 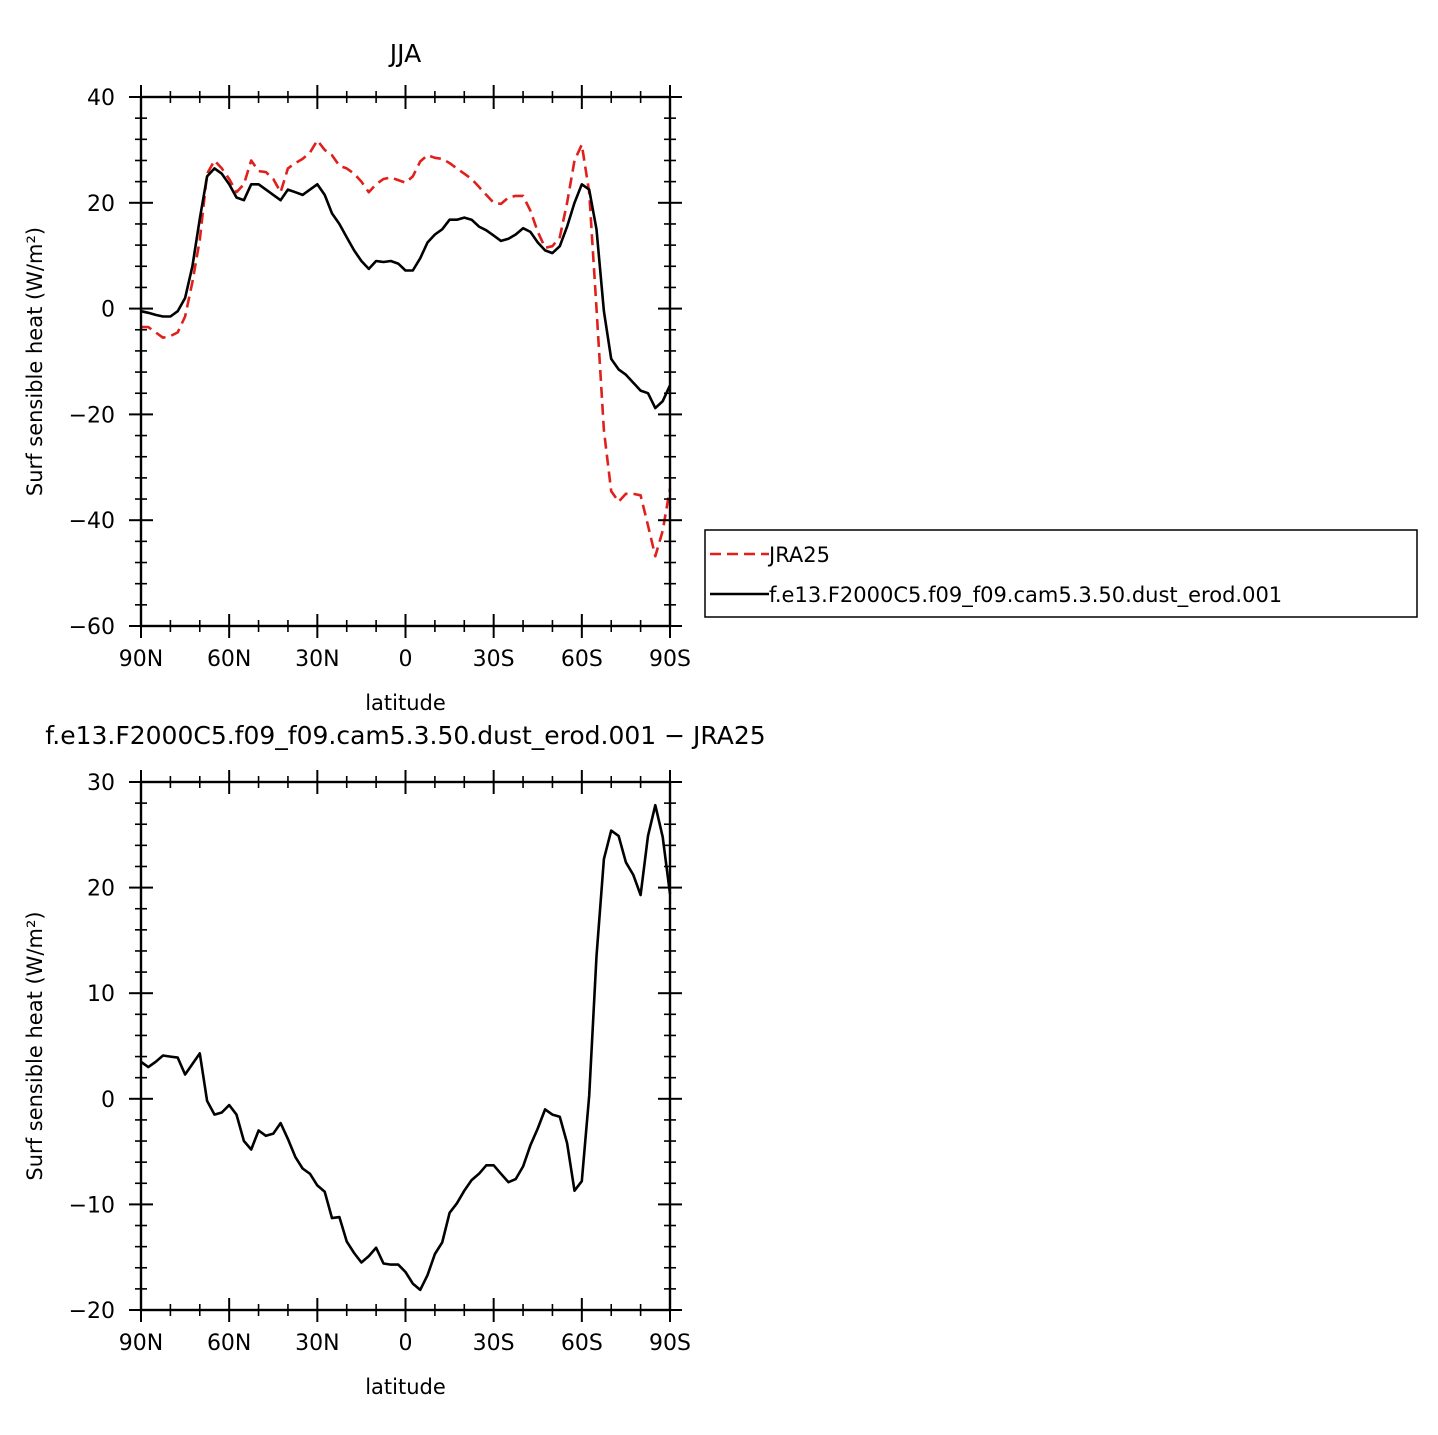 What do you see at coordinates (92, 627) in the screenshot?
I see `y-tick-label: −60` at bounding box center [92, 627].